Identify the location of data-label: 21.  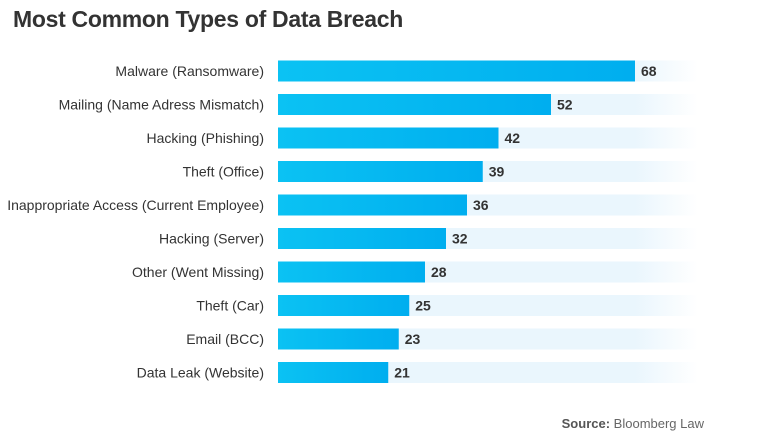
(402, 373).